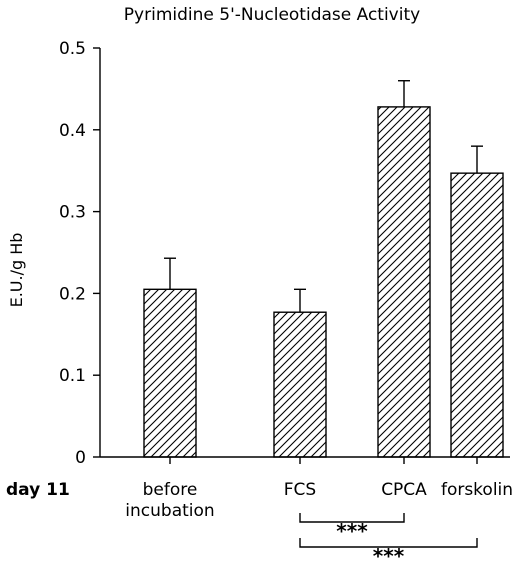 The height and width of the screenshot is (562, 520). Describe the element at coordinates (170, 490) in the screenshot. I see `category-label: before` at that location.